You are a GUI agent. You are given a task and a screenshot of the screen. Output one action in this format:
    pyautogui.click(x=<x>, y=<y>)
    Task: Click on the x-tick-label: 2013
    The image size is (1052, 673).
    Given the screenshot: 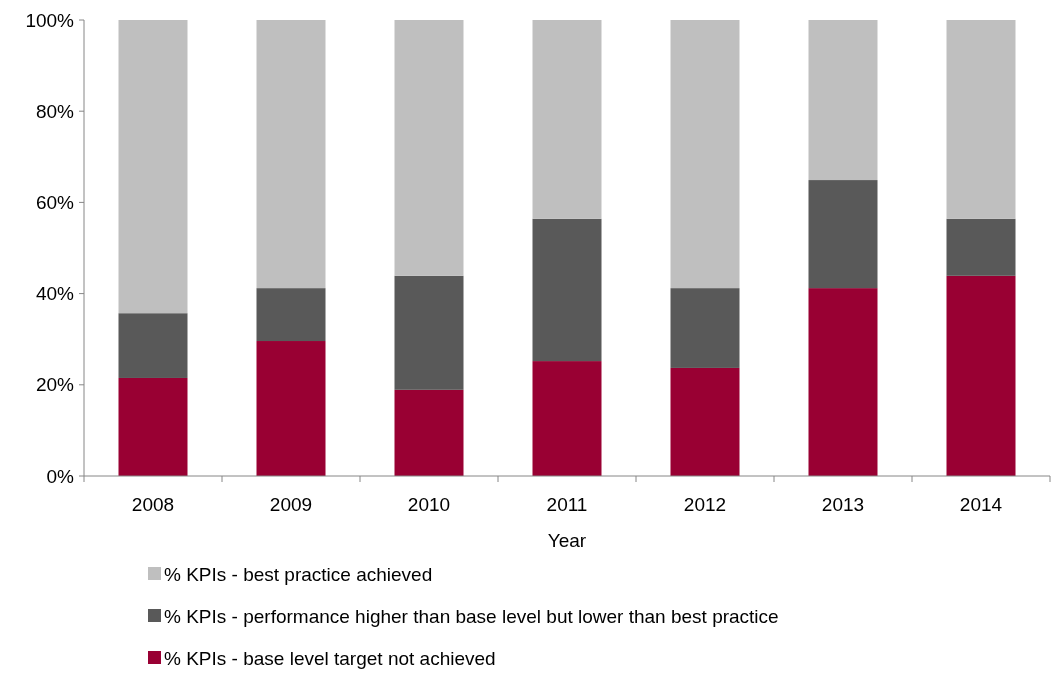 What is the action you would take?
    pyautogui.click(x=843, y=504)
    